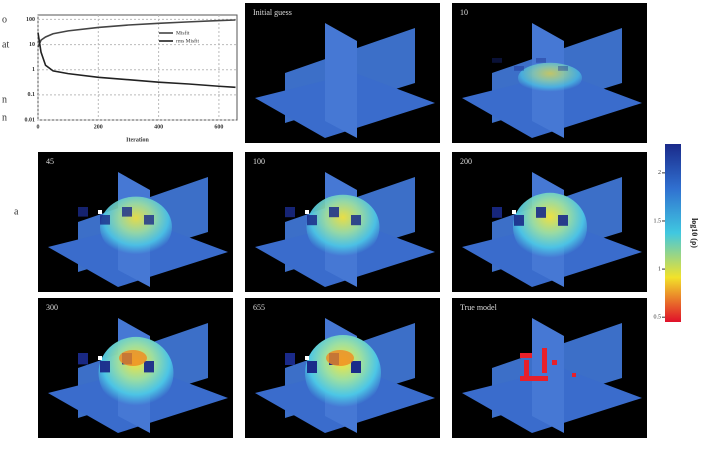 Image resolution: width=709 pixels, height=449 pixels. What do you see at coordinates (259, 307) in the screenshot?
I see `panel-label: 655` at bounding box center [259, 307].